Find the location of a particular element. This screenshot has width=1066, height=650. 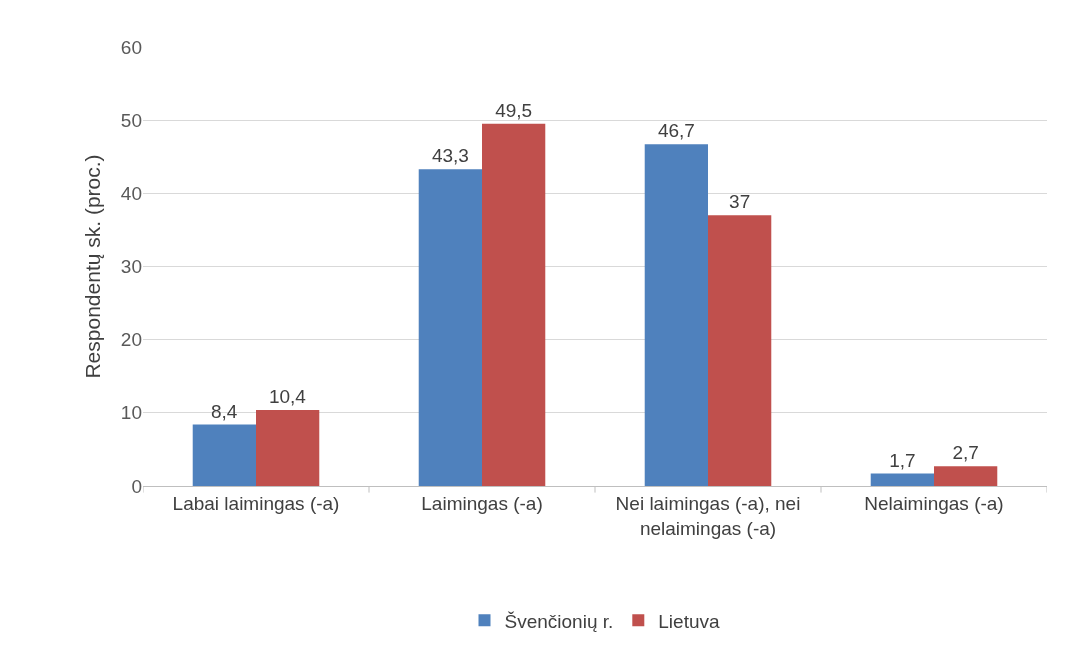

data-label: 46,7 is located at coordinates (676, 131).